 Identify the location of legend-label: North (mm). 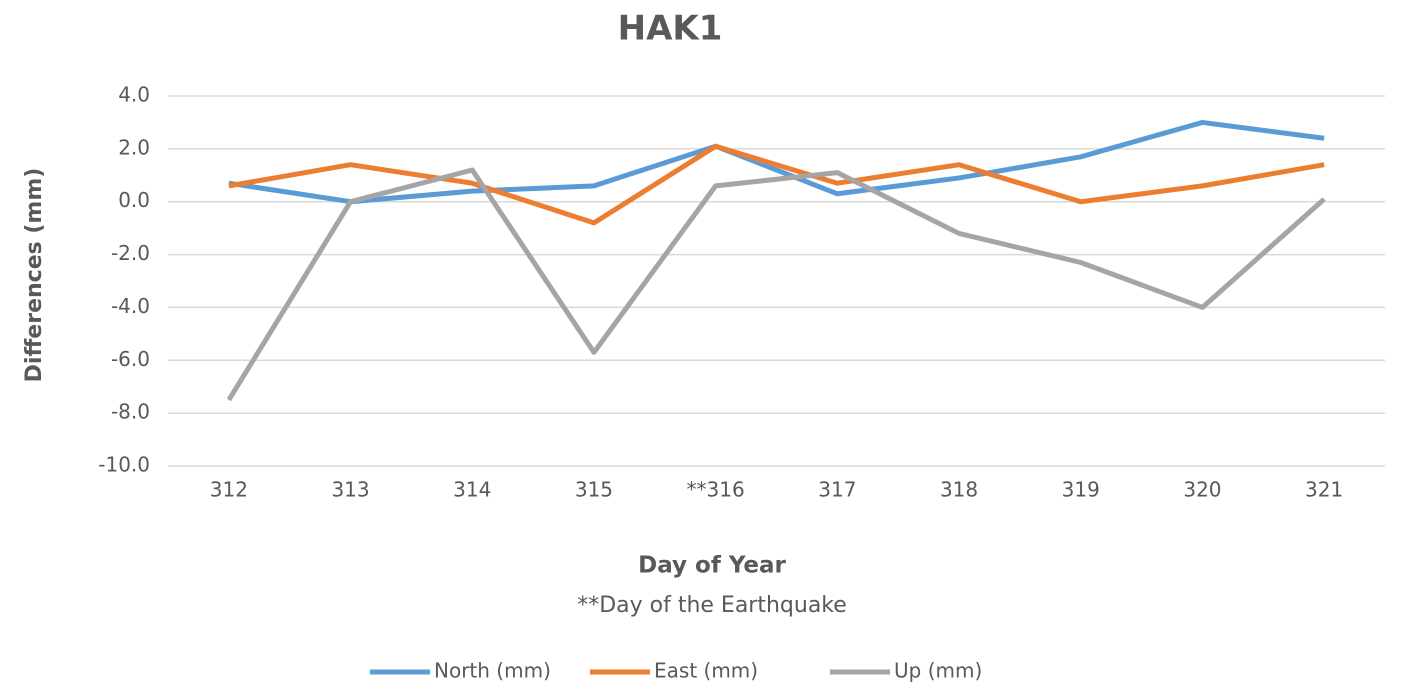
(492, 671).